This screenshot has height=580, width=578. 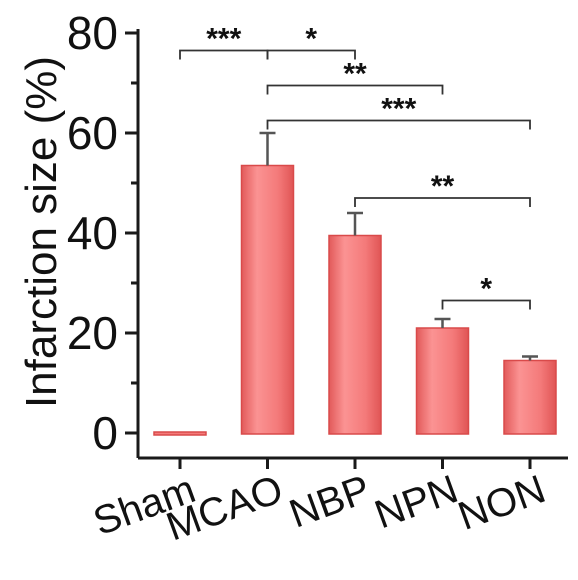 What do you see at coordinates (92, 33) in the screenshot?
I see `y-tick-label: 80` at bounding box center [92, 33].